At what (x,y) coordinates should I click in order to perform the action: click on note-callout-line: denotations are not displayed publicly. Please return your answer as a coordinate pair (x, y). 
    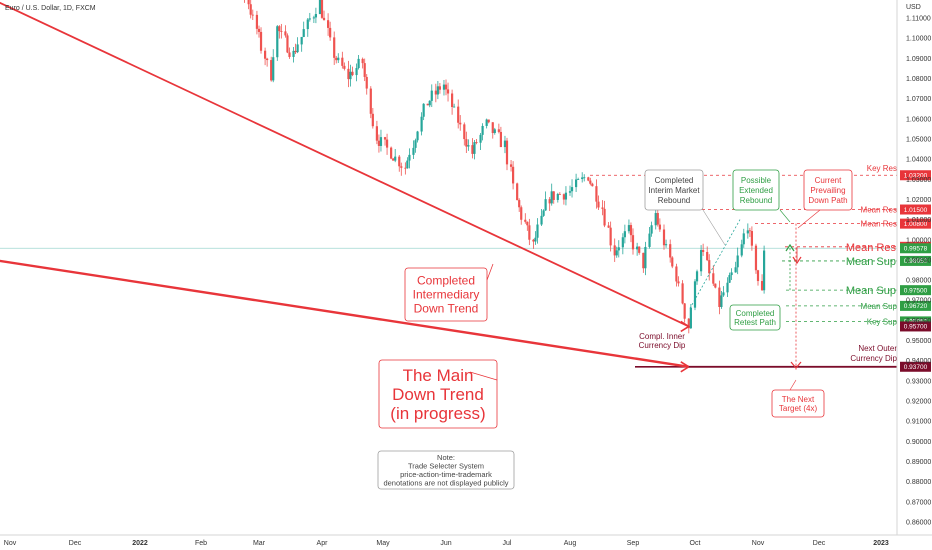
    Looking at the image, I should click on (445, 482).